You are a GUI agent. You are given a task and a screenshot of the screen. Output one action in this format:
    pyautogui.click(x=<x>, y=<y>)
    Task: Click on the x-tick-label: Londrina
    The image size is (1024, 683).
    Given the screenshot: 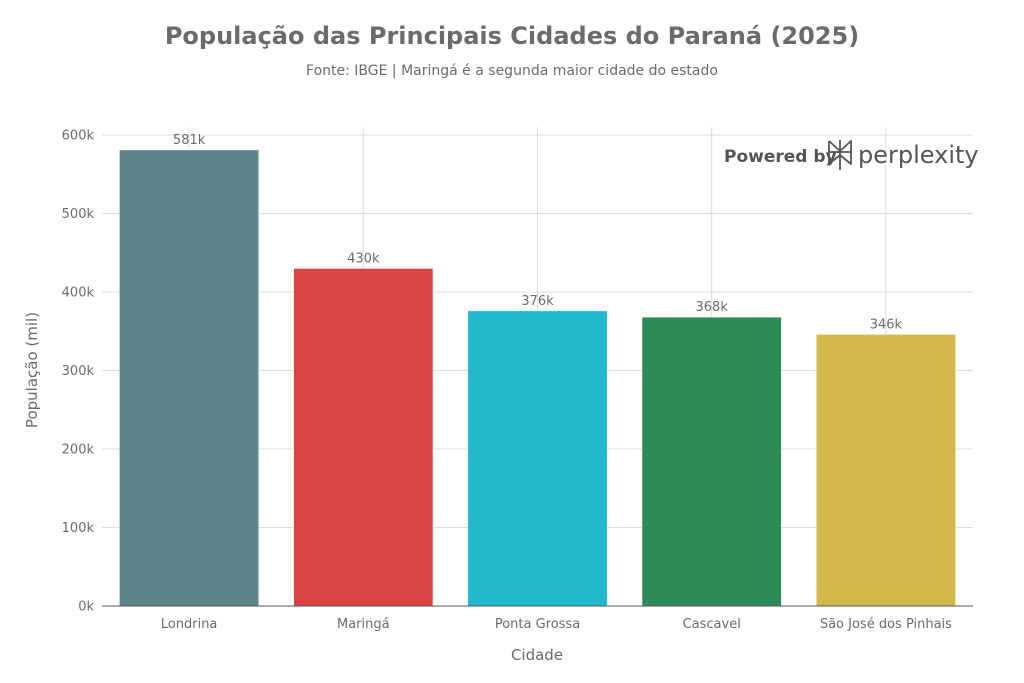 What is the action you would take?
    pyautogui.click(x=189, y=624)
    